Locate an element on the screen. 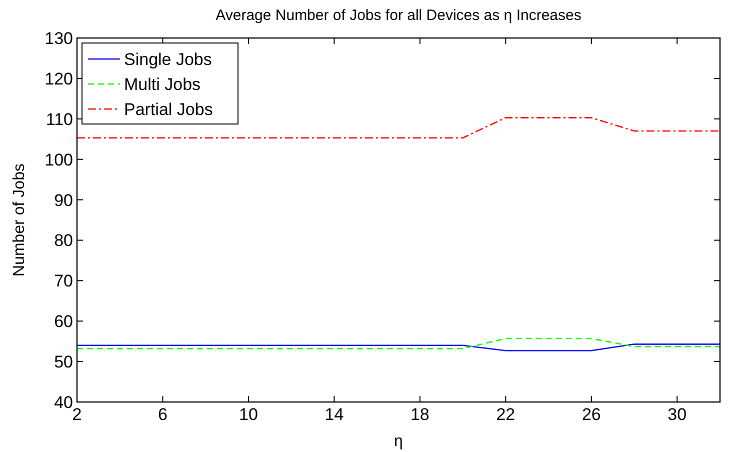 This screenshot has height=452, width=738. x-tick-label: 6 is located at coordinates (163, 414).